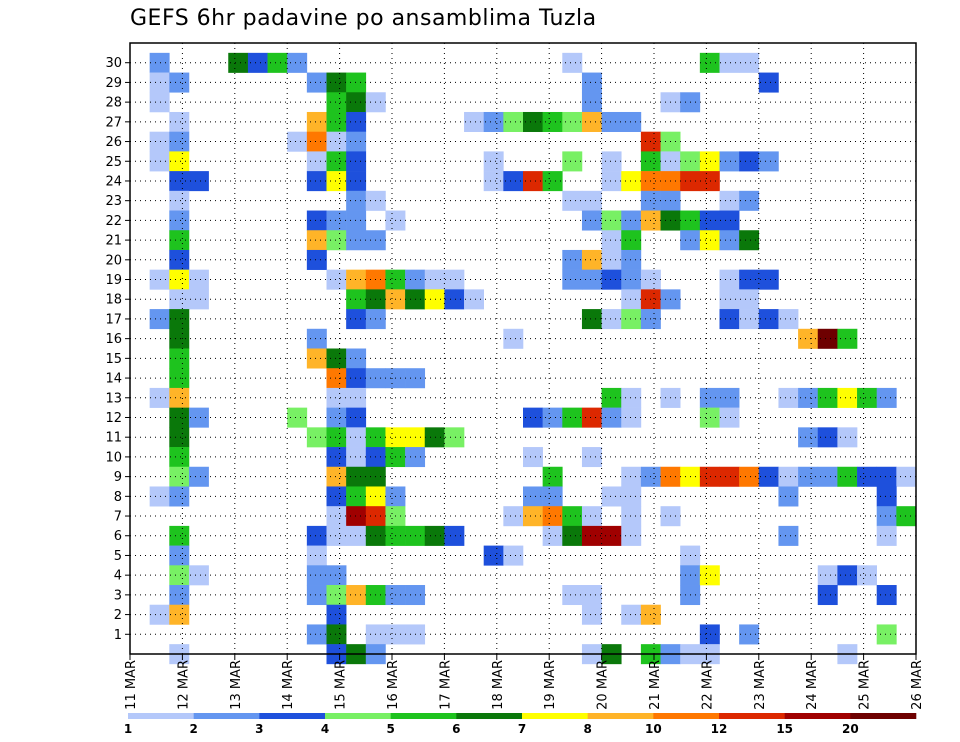 Image resolution: width=960 pixels, height=742 pixels. Describe the element at coordinates (113, 162) in the screenshot. I see `y-tick-label: 25` at that location.